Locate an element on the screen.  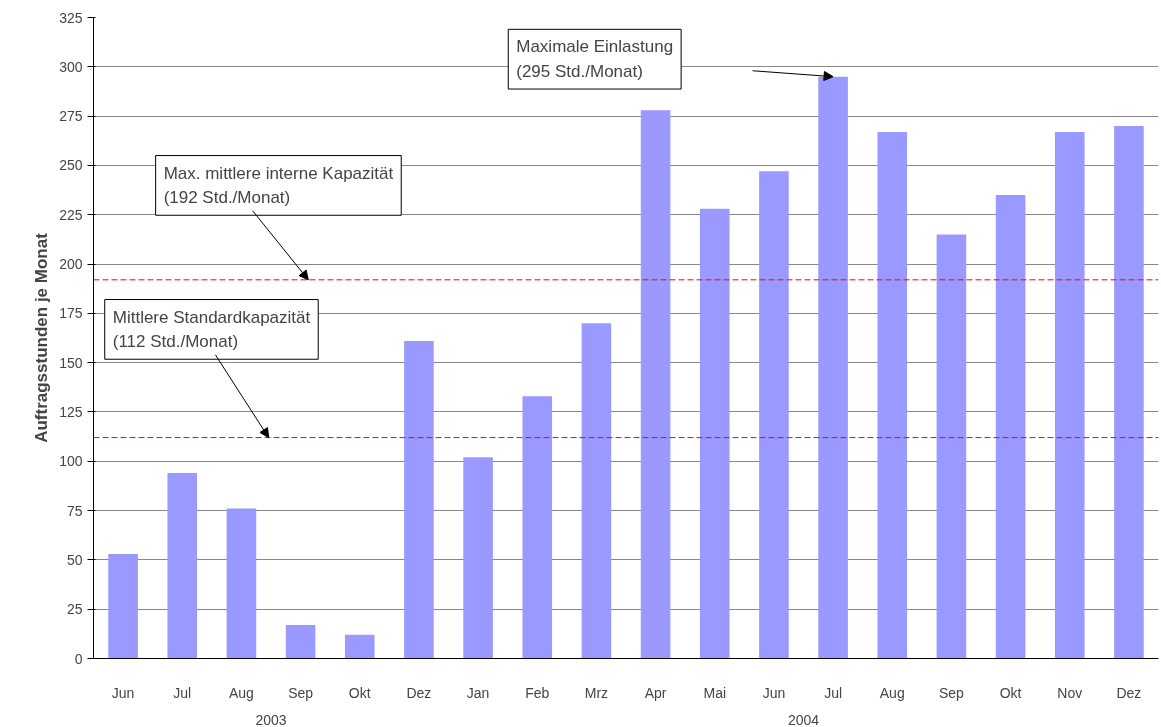
y-tick-label: 325 is located at coordinates (71, 17).